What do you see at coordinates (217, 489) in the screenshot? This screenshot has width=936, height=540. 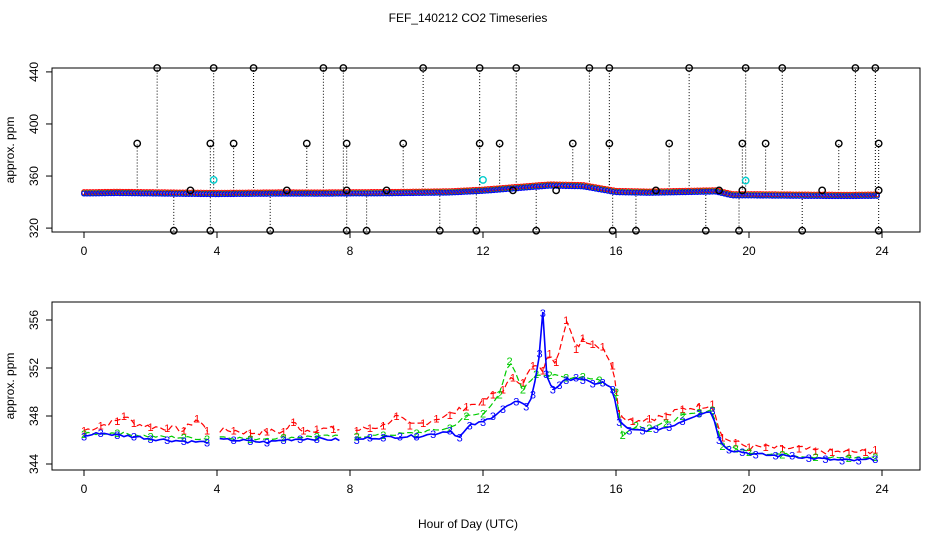 I see `x-tick-label: 4` at bounding box center [217, 489].